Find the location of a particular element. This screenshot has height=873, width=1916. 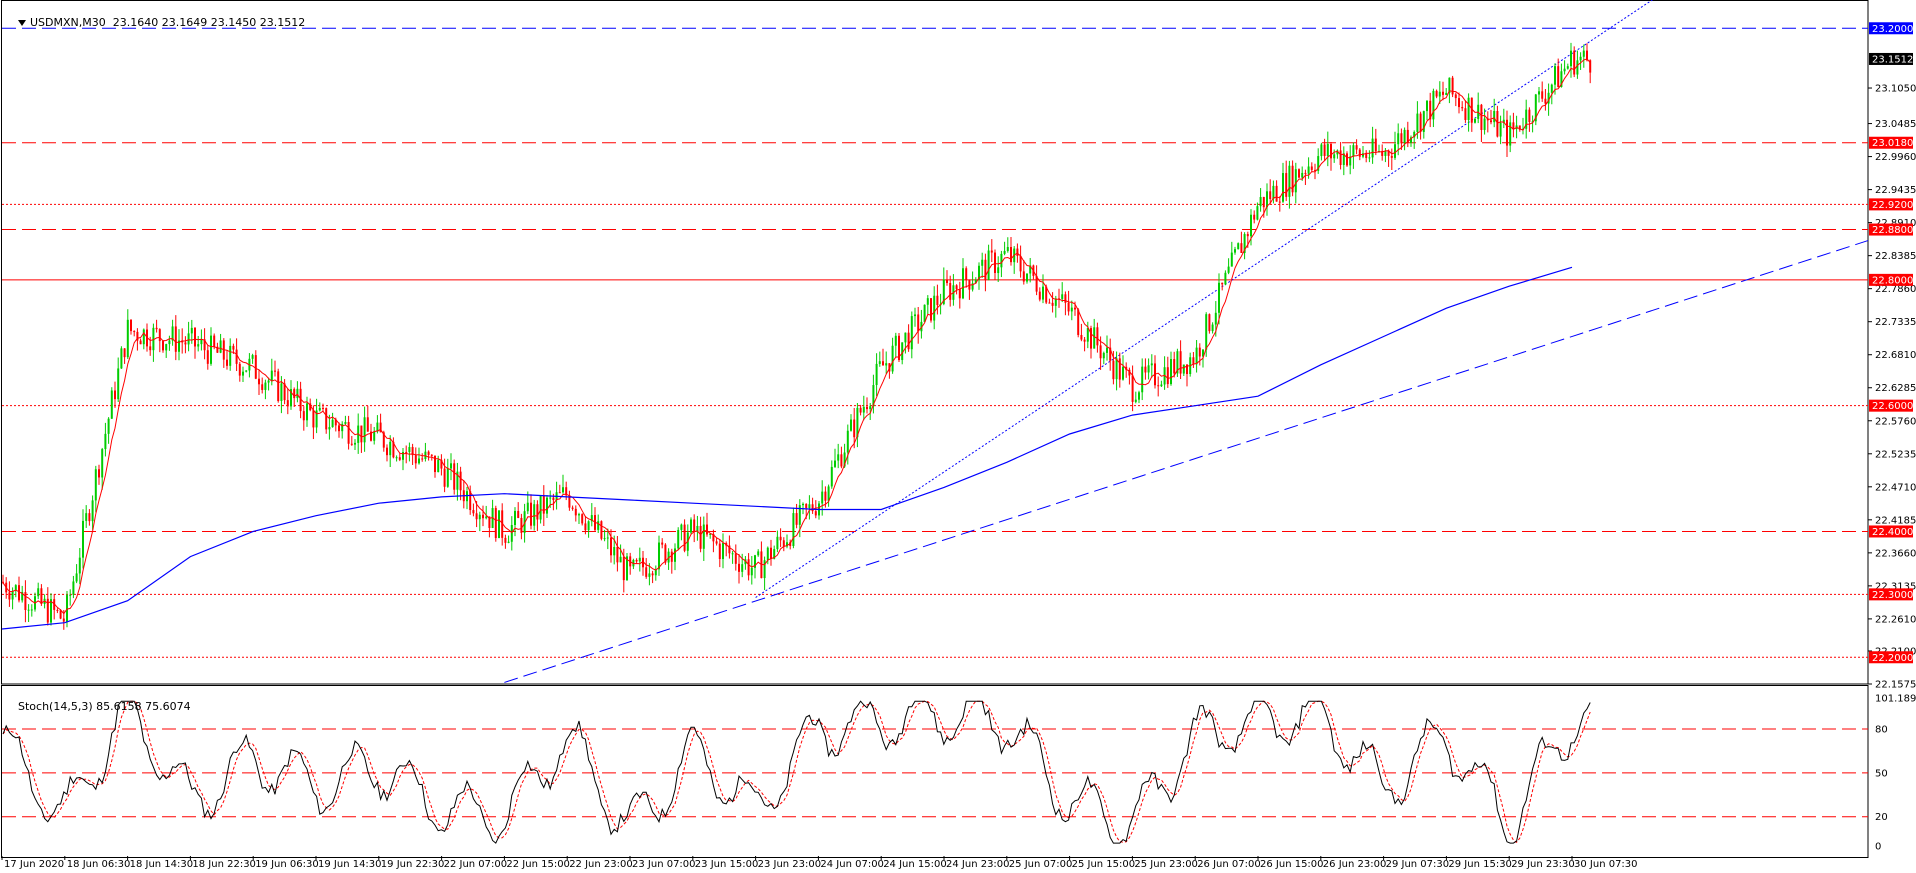

stoch-signal-line is located at coordinates (796, 771).